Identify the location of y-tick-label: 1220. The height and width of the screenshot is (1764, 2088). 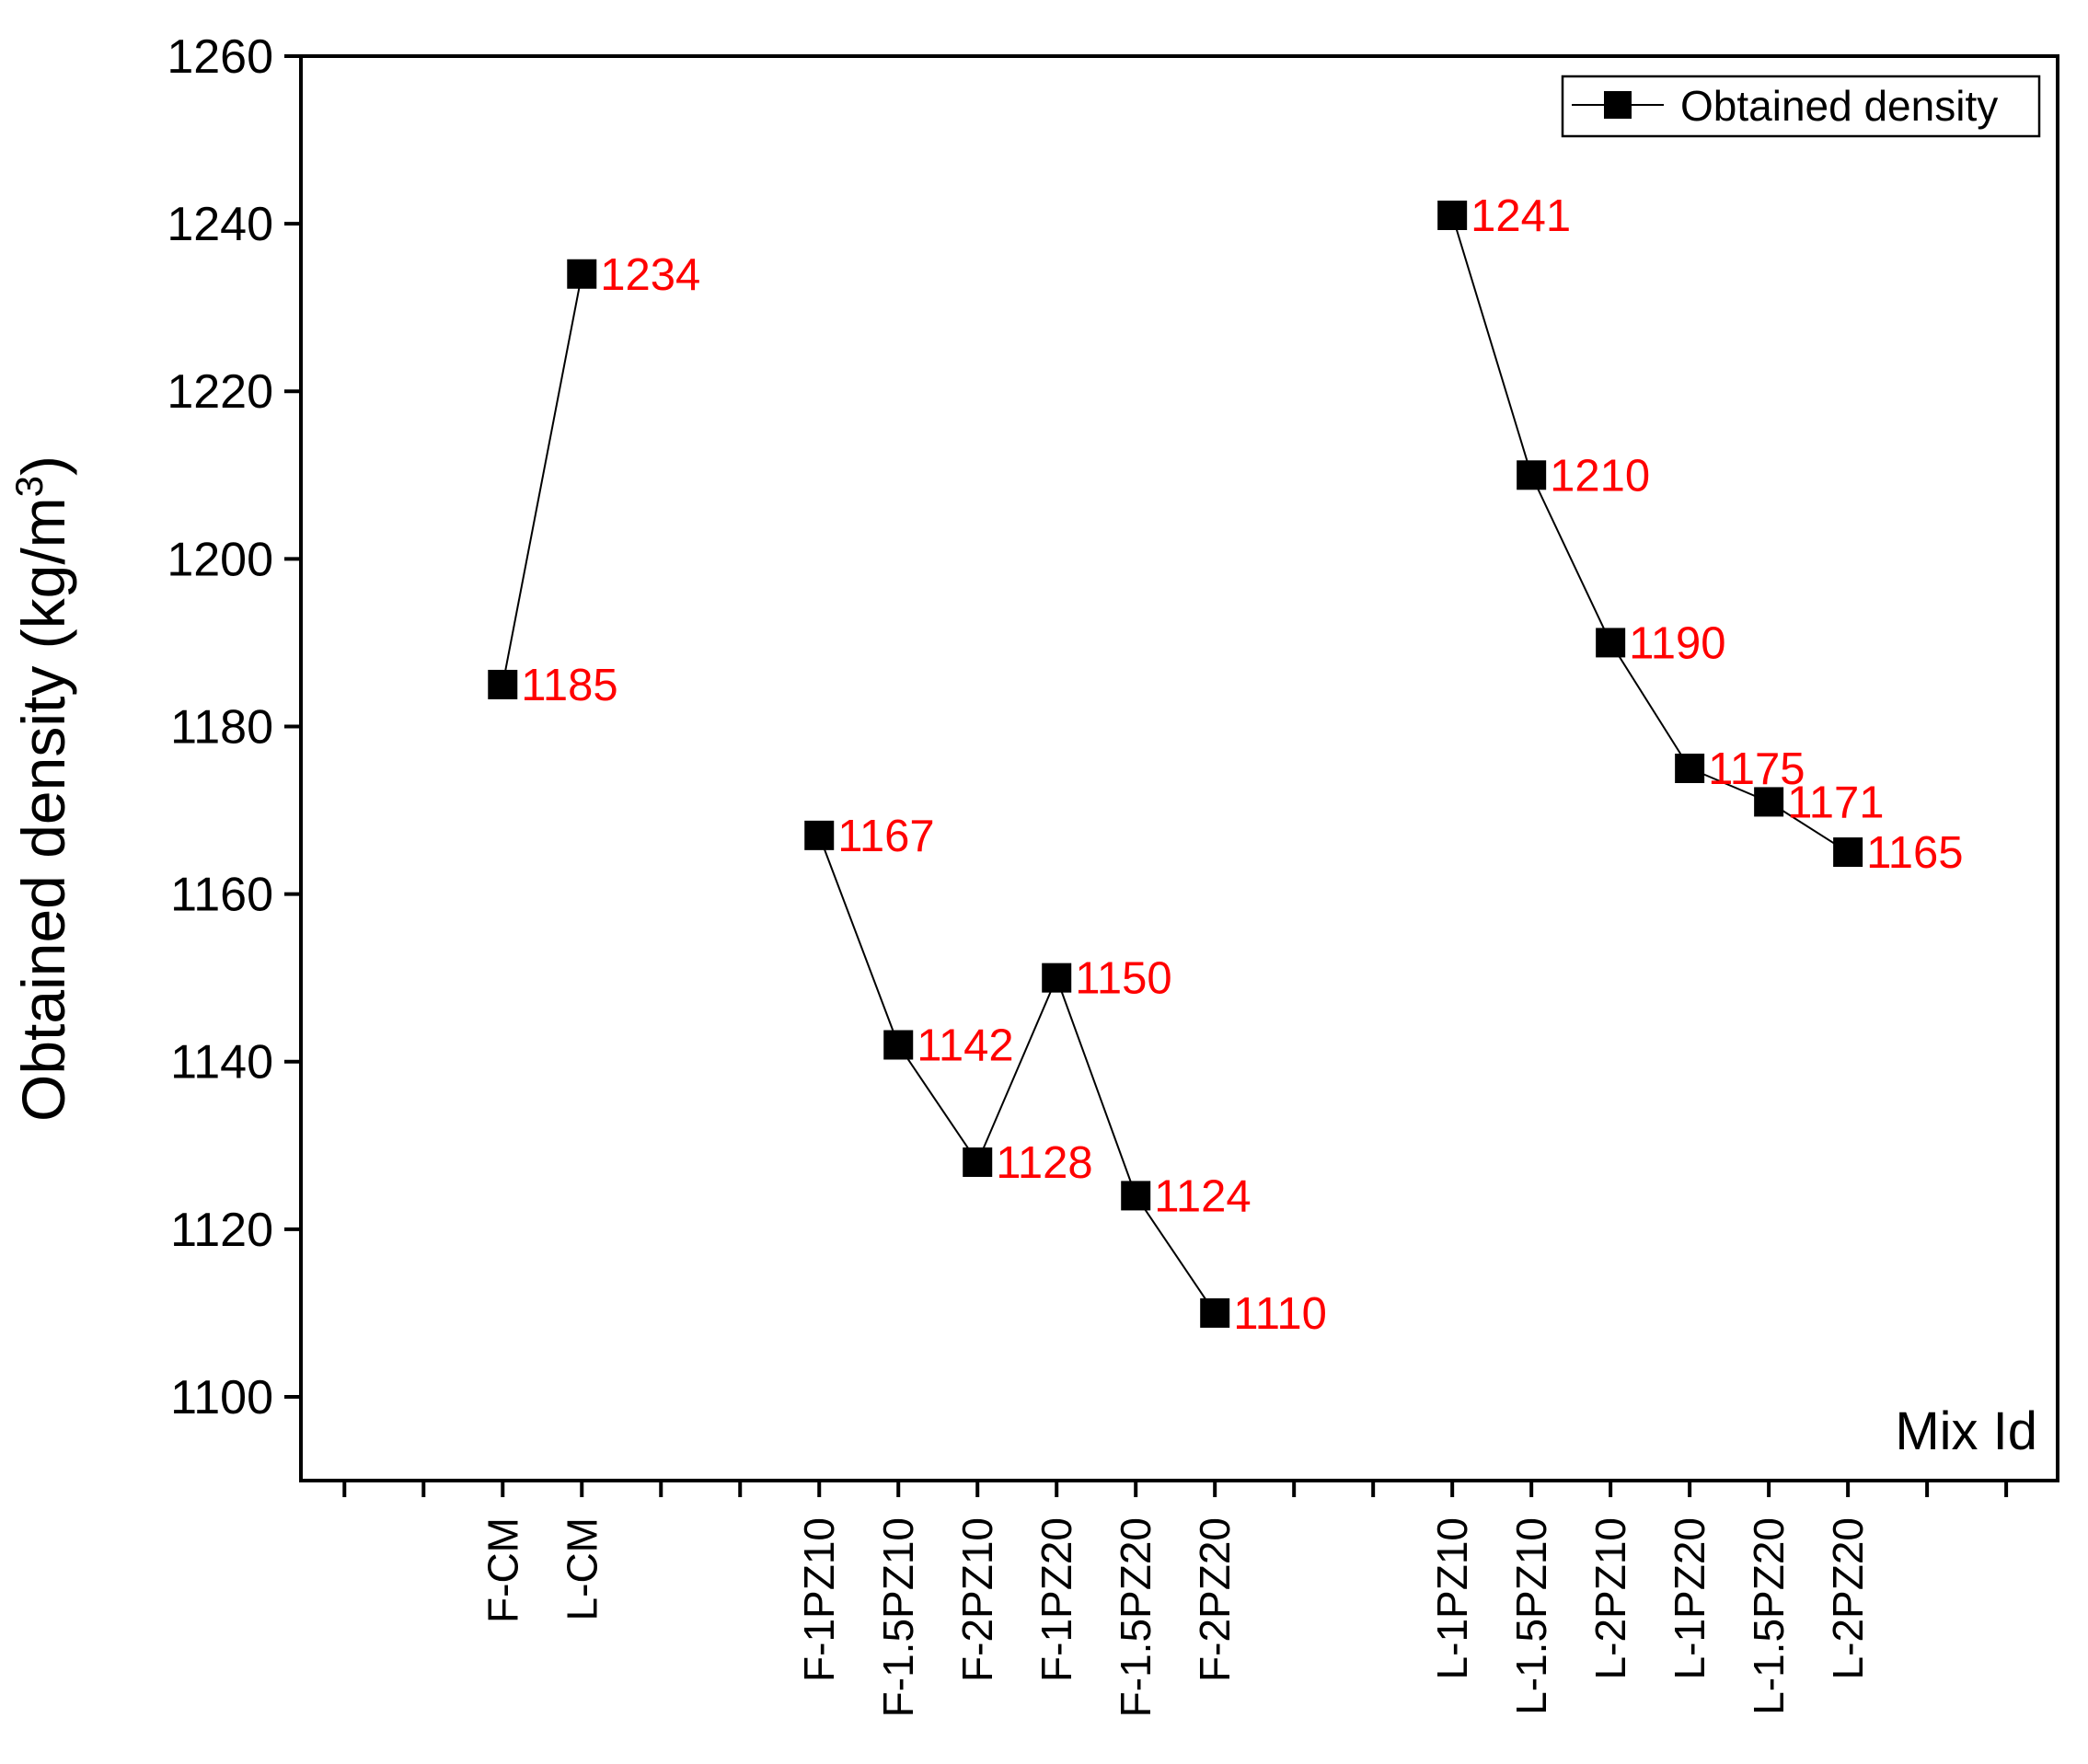
(220, 392).